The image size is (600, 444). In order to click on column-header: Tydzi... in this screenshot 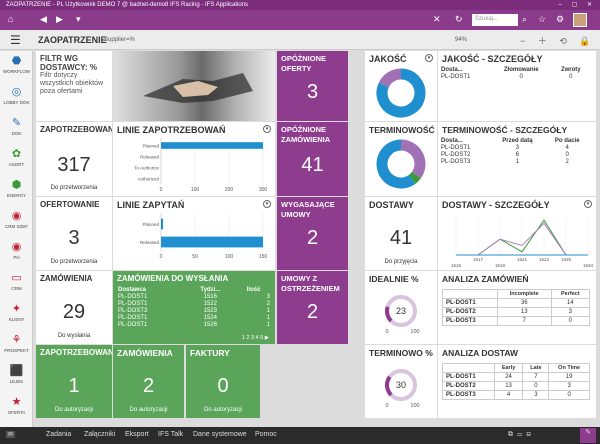, I will do `click(210, 290)`.